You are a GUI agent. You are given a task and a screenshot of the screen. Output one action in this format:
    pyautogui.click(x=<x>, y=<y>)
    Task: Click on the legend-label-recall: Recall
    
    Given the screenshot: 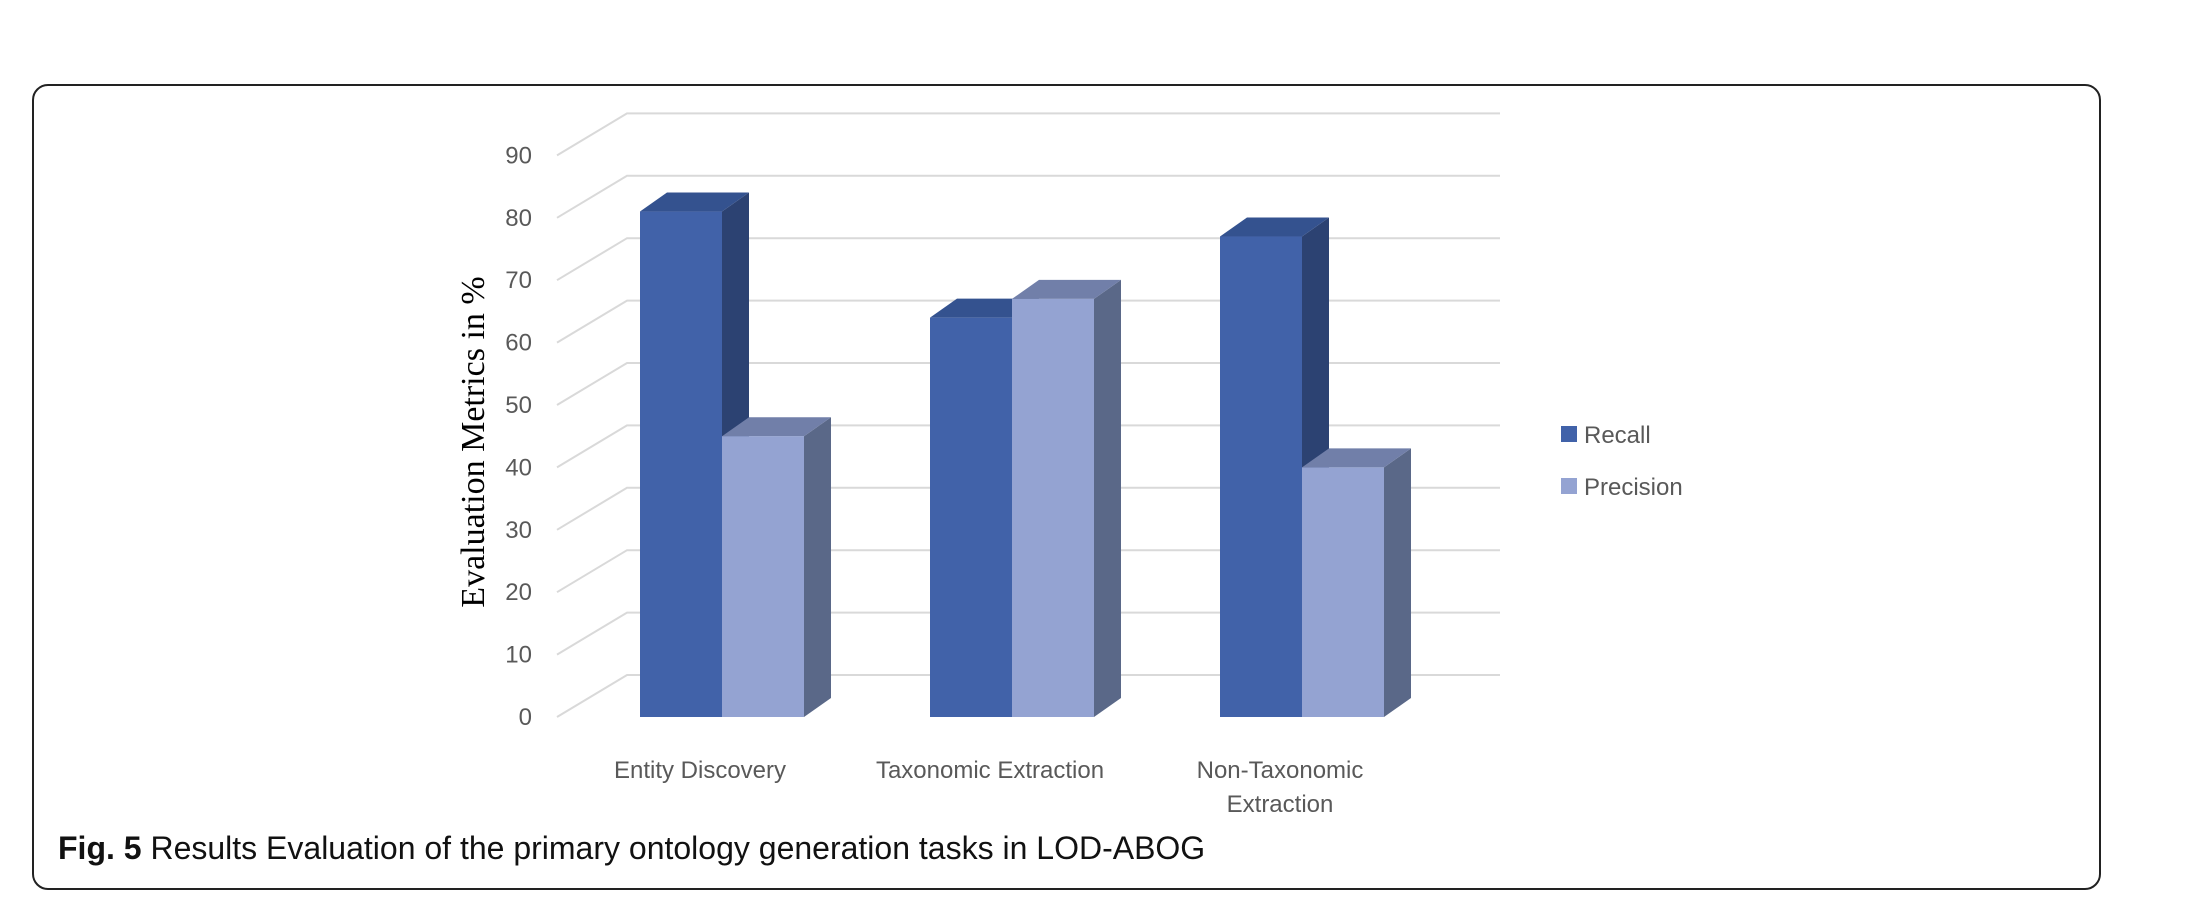 What is the action you would take?
    pyautogui.click(x=1617, y=435)
    